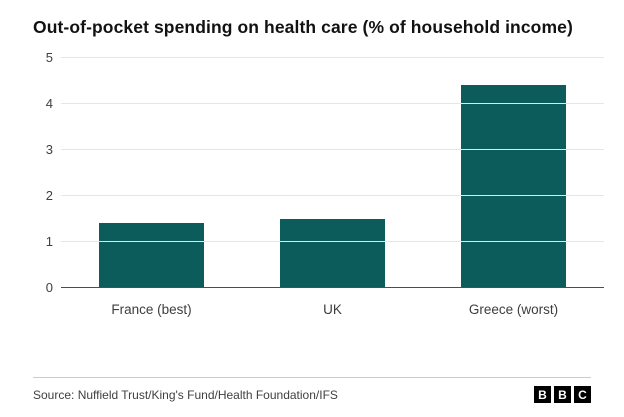 Image resolution: width=624 pixels, height=417 pixels. What do you see at coordinates (49, 241) in the screenshot?
I see `y-tick-label: 1` at bounding box center [49, 241].